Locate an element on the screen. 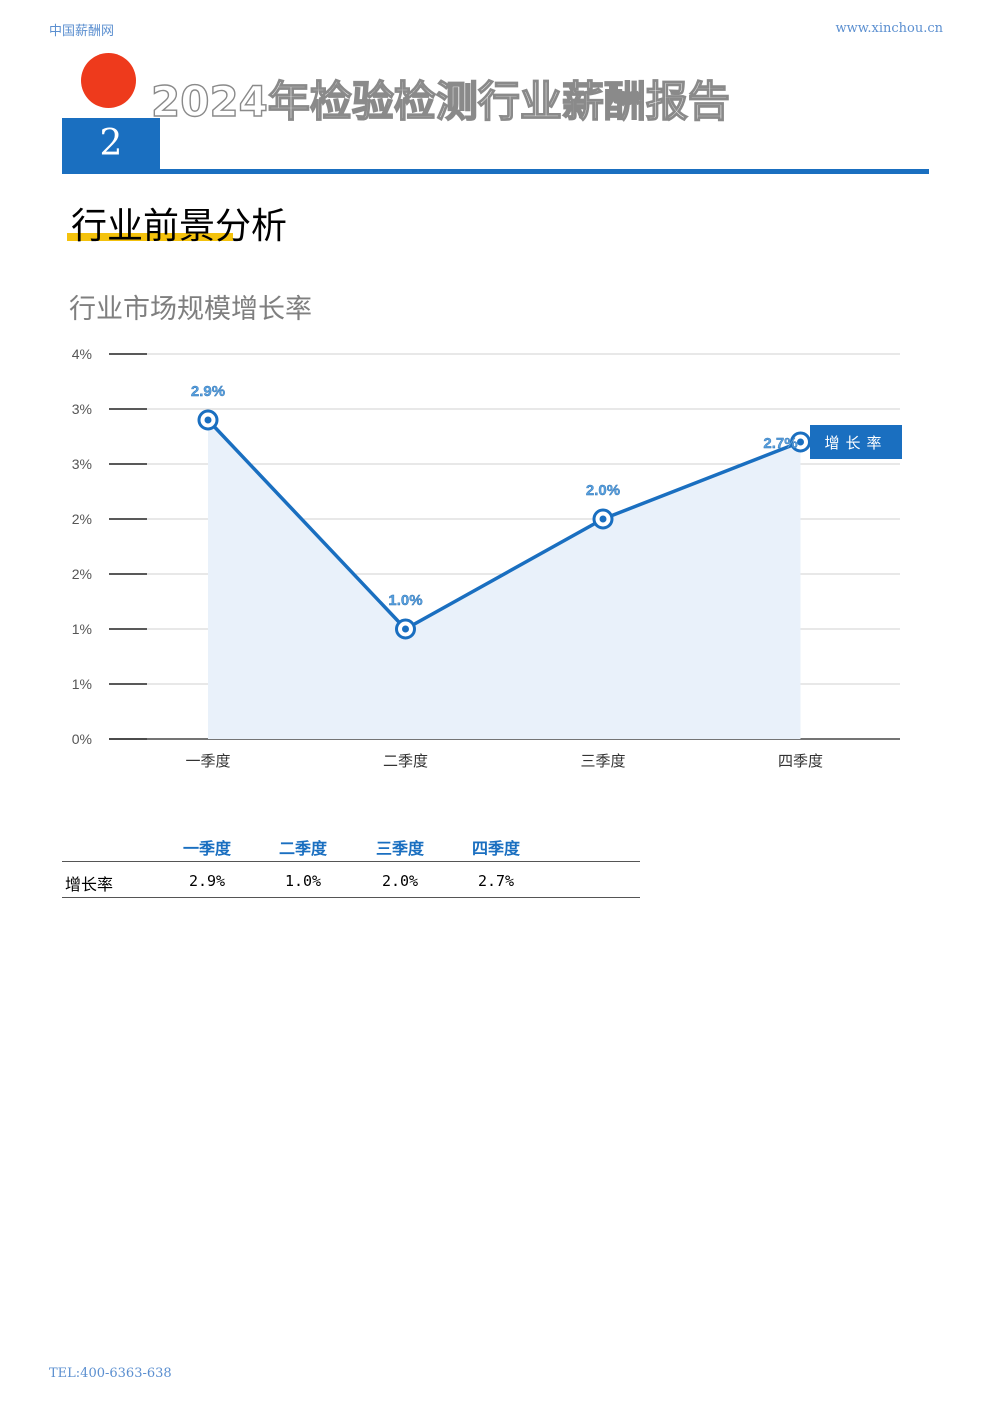  table-header-cell: 三季度 is located at coordinates (399, 848).